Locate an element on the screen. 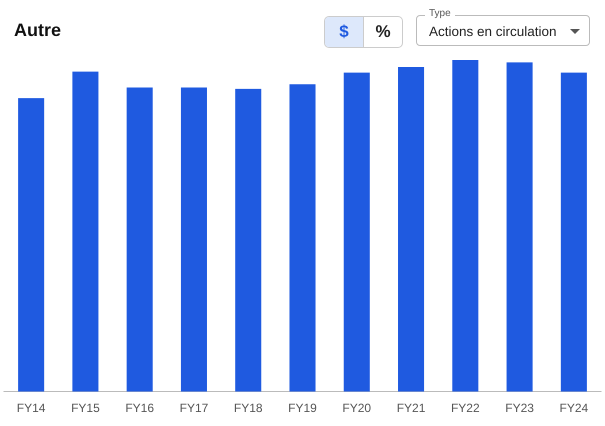 The image size is (605, 426). x-tick-label: FY16 is located at coordinates (139, 408).